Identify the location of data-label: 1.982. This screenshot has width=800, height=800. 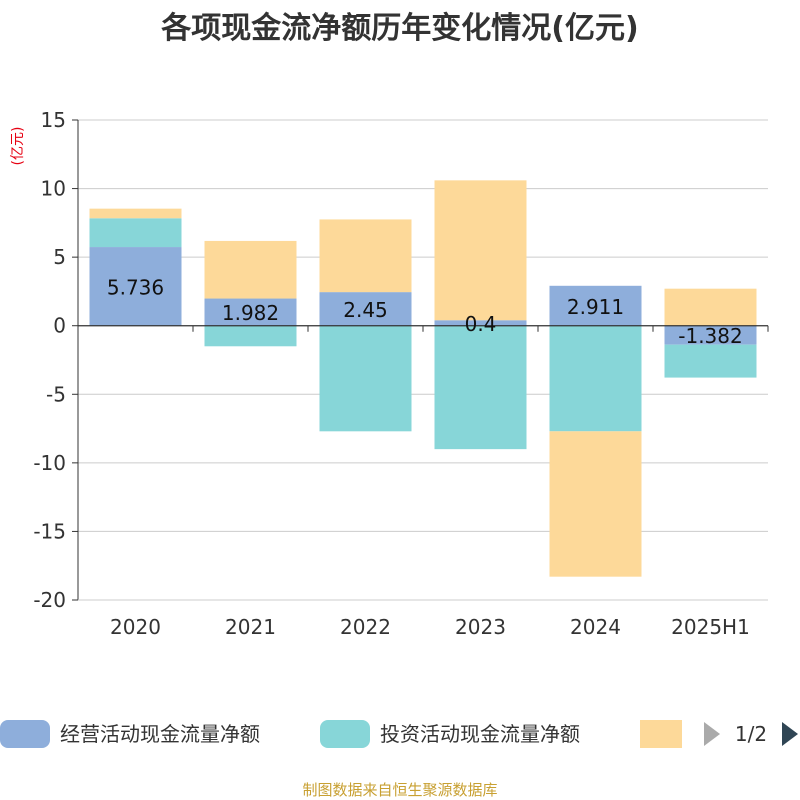
(250, 313).